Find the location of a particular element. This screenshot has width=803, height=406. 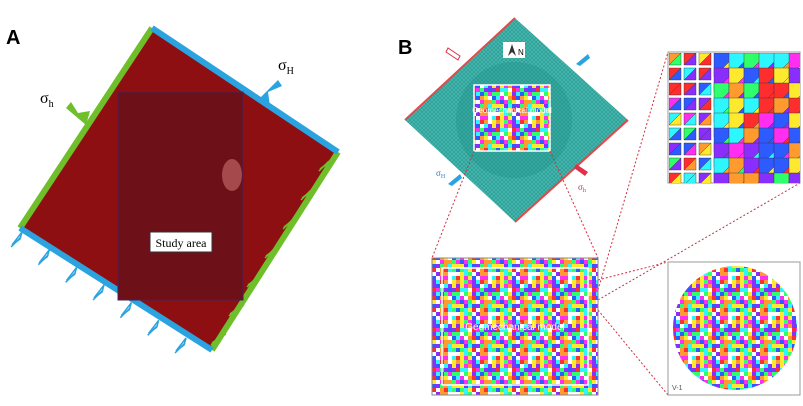

zoom-model is located at coordinates (515, 326).